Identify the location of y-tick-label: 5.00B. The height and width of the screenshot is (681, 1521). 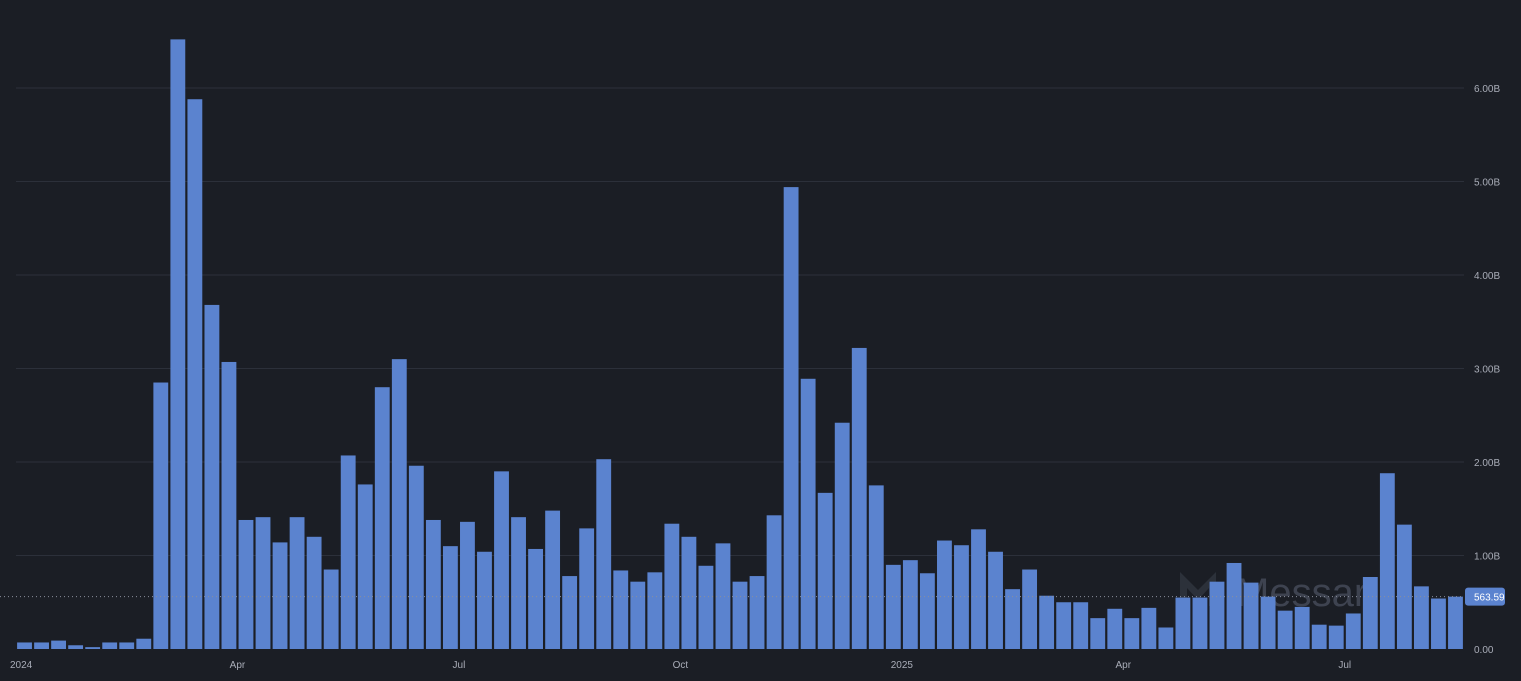
(1487, 183).